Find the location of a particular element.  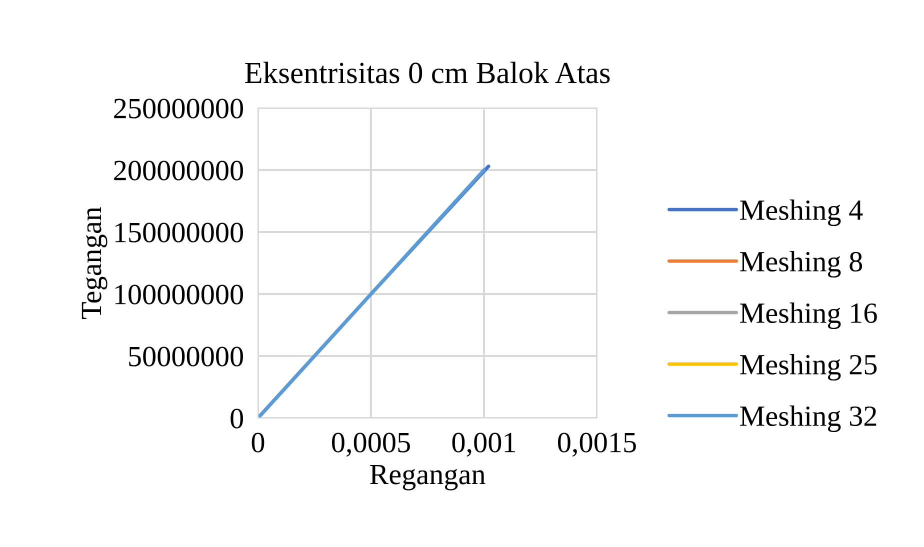

legend-label: Meshing 4 is located at coordinates (801, 213).